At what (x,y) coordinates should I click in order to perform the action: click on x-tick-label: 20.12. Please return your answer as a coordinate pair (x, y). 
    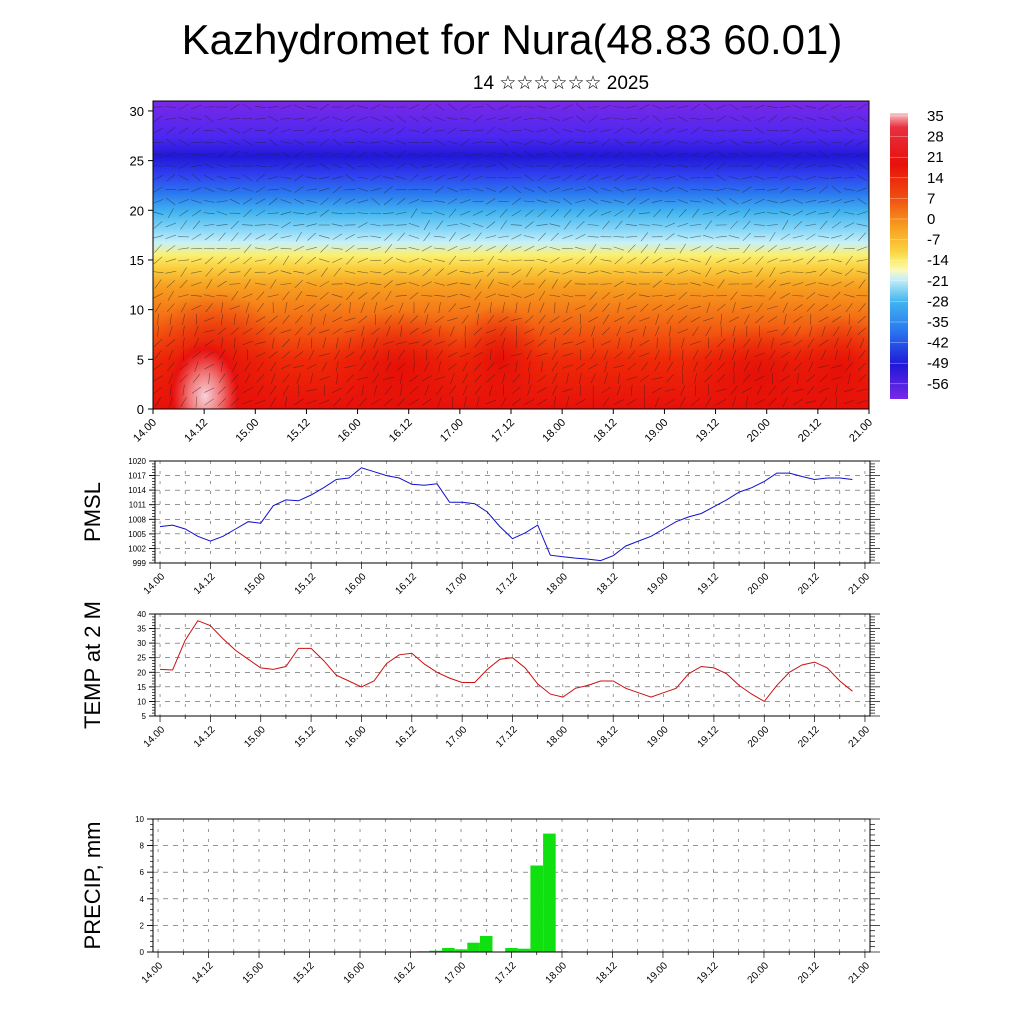
    Looking at the image, I should click on (810, 431).